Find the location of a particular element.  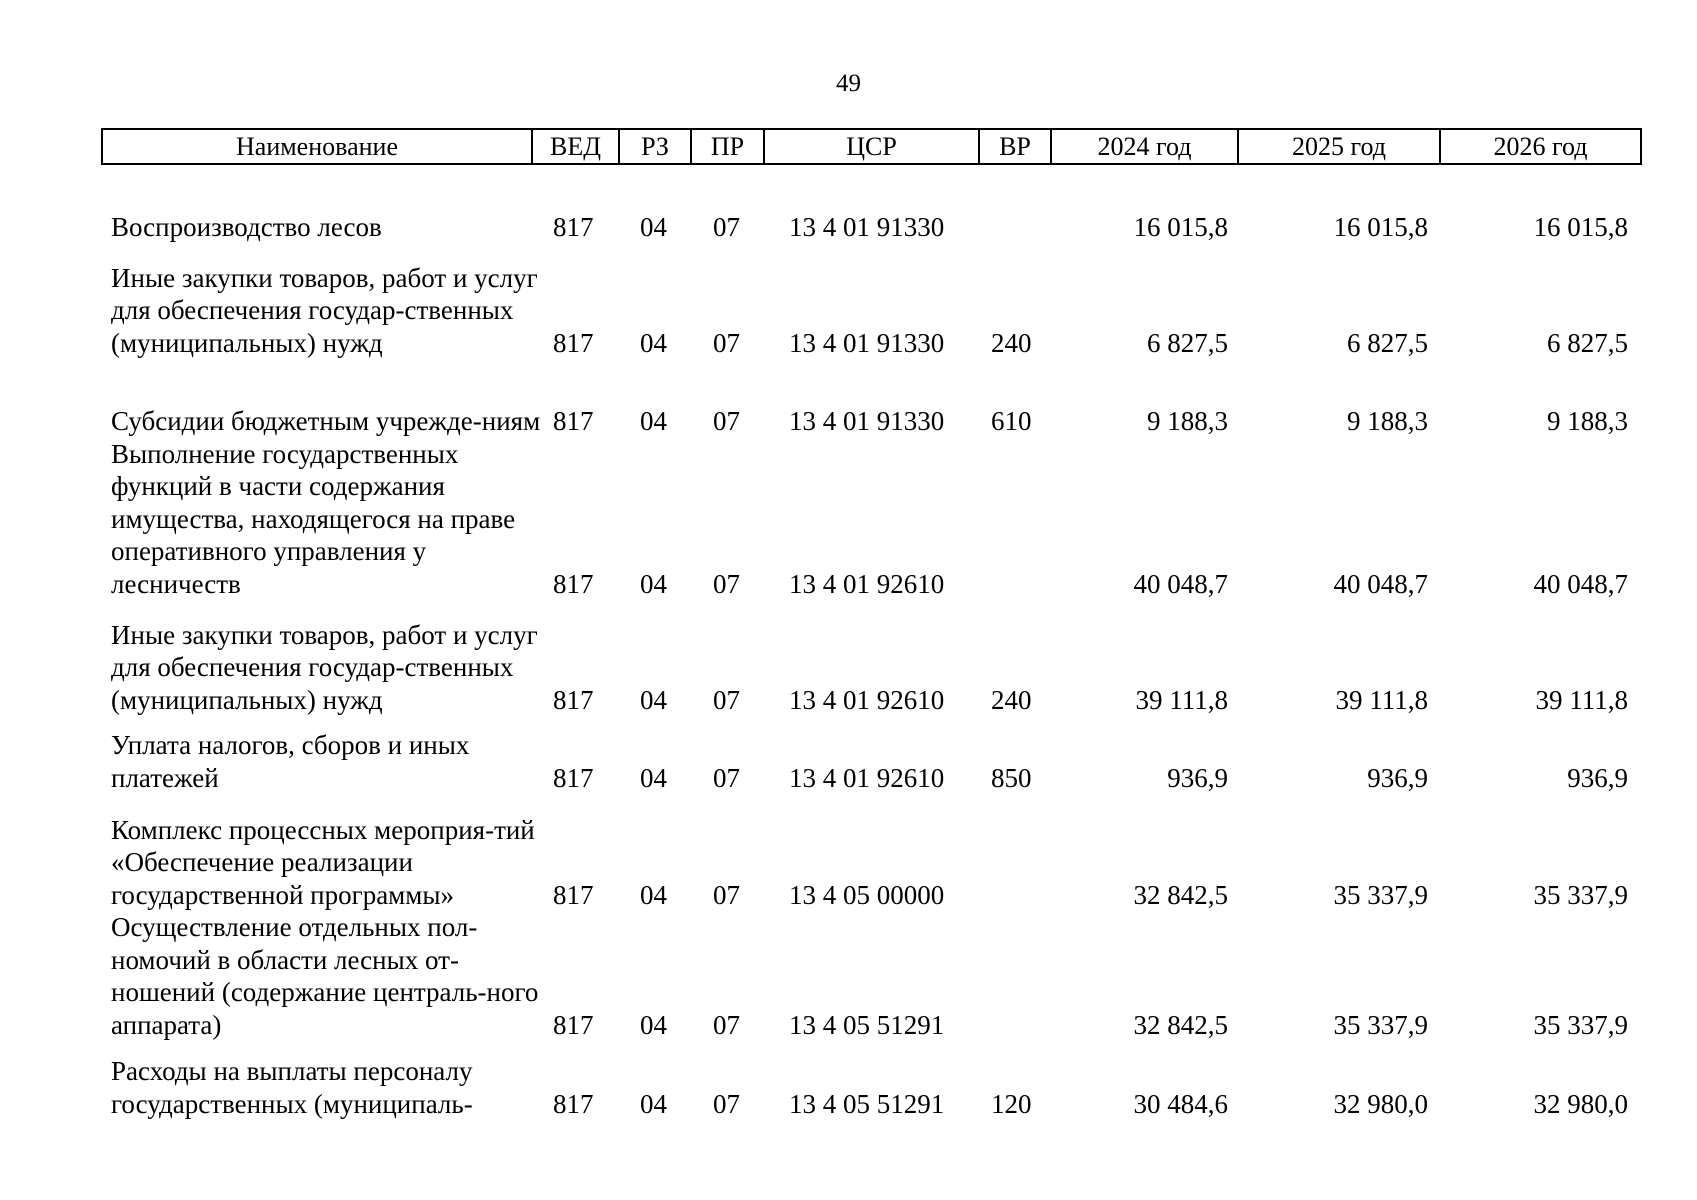

header-2026: 2026 год is located at coordinates (1540, 146).